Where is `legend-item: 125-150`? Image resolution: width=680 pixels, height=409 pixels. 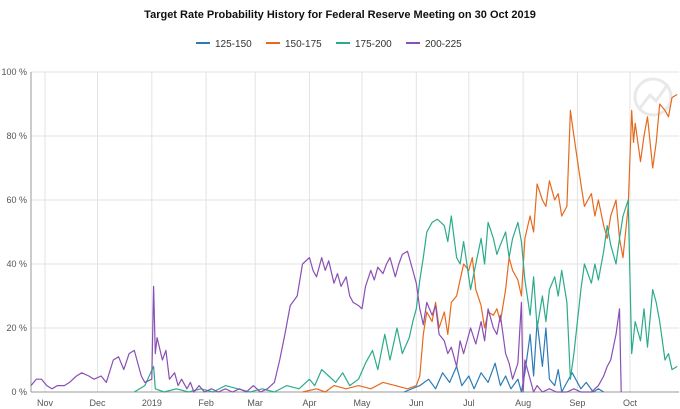
legend-item: 125-150 is located at coordinates (224, 44).